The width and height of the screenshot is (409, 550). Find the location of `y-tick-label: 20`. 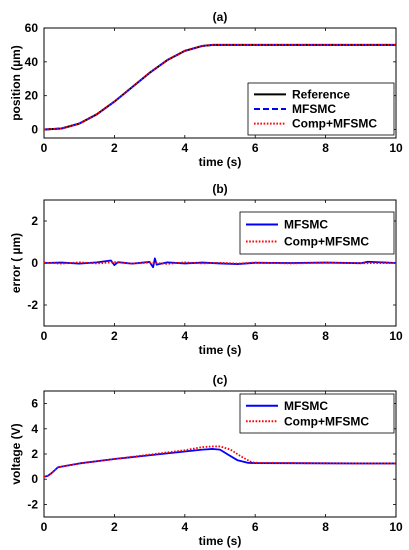

y-tick-label: 20 is located at coordinates (32, 96).